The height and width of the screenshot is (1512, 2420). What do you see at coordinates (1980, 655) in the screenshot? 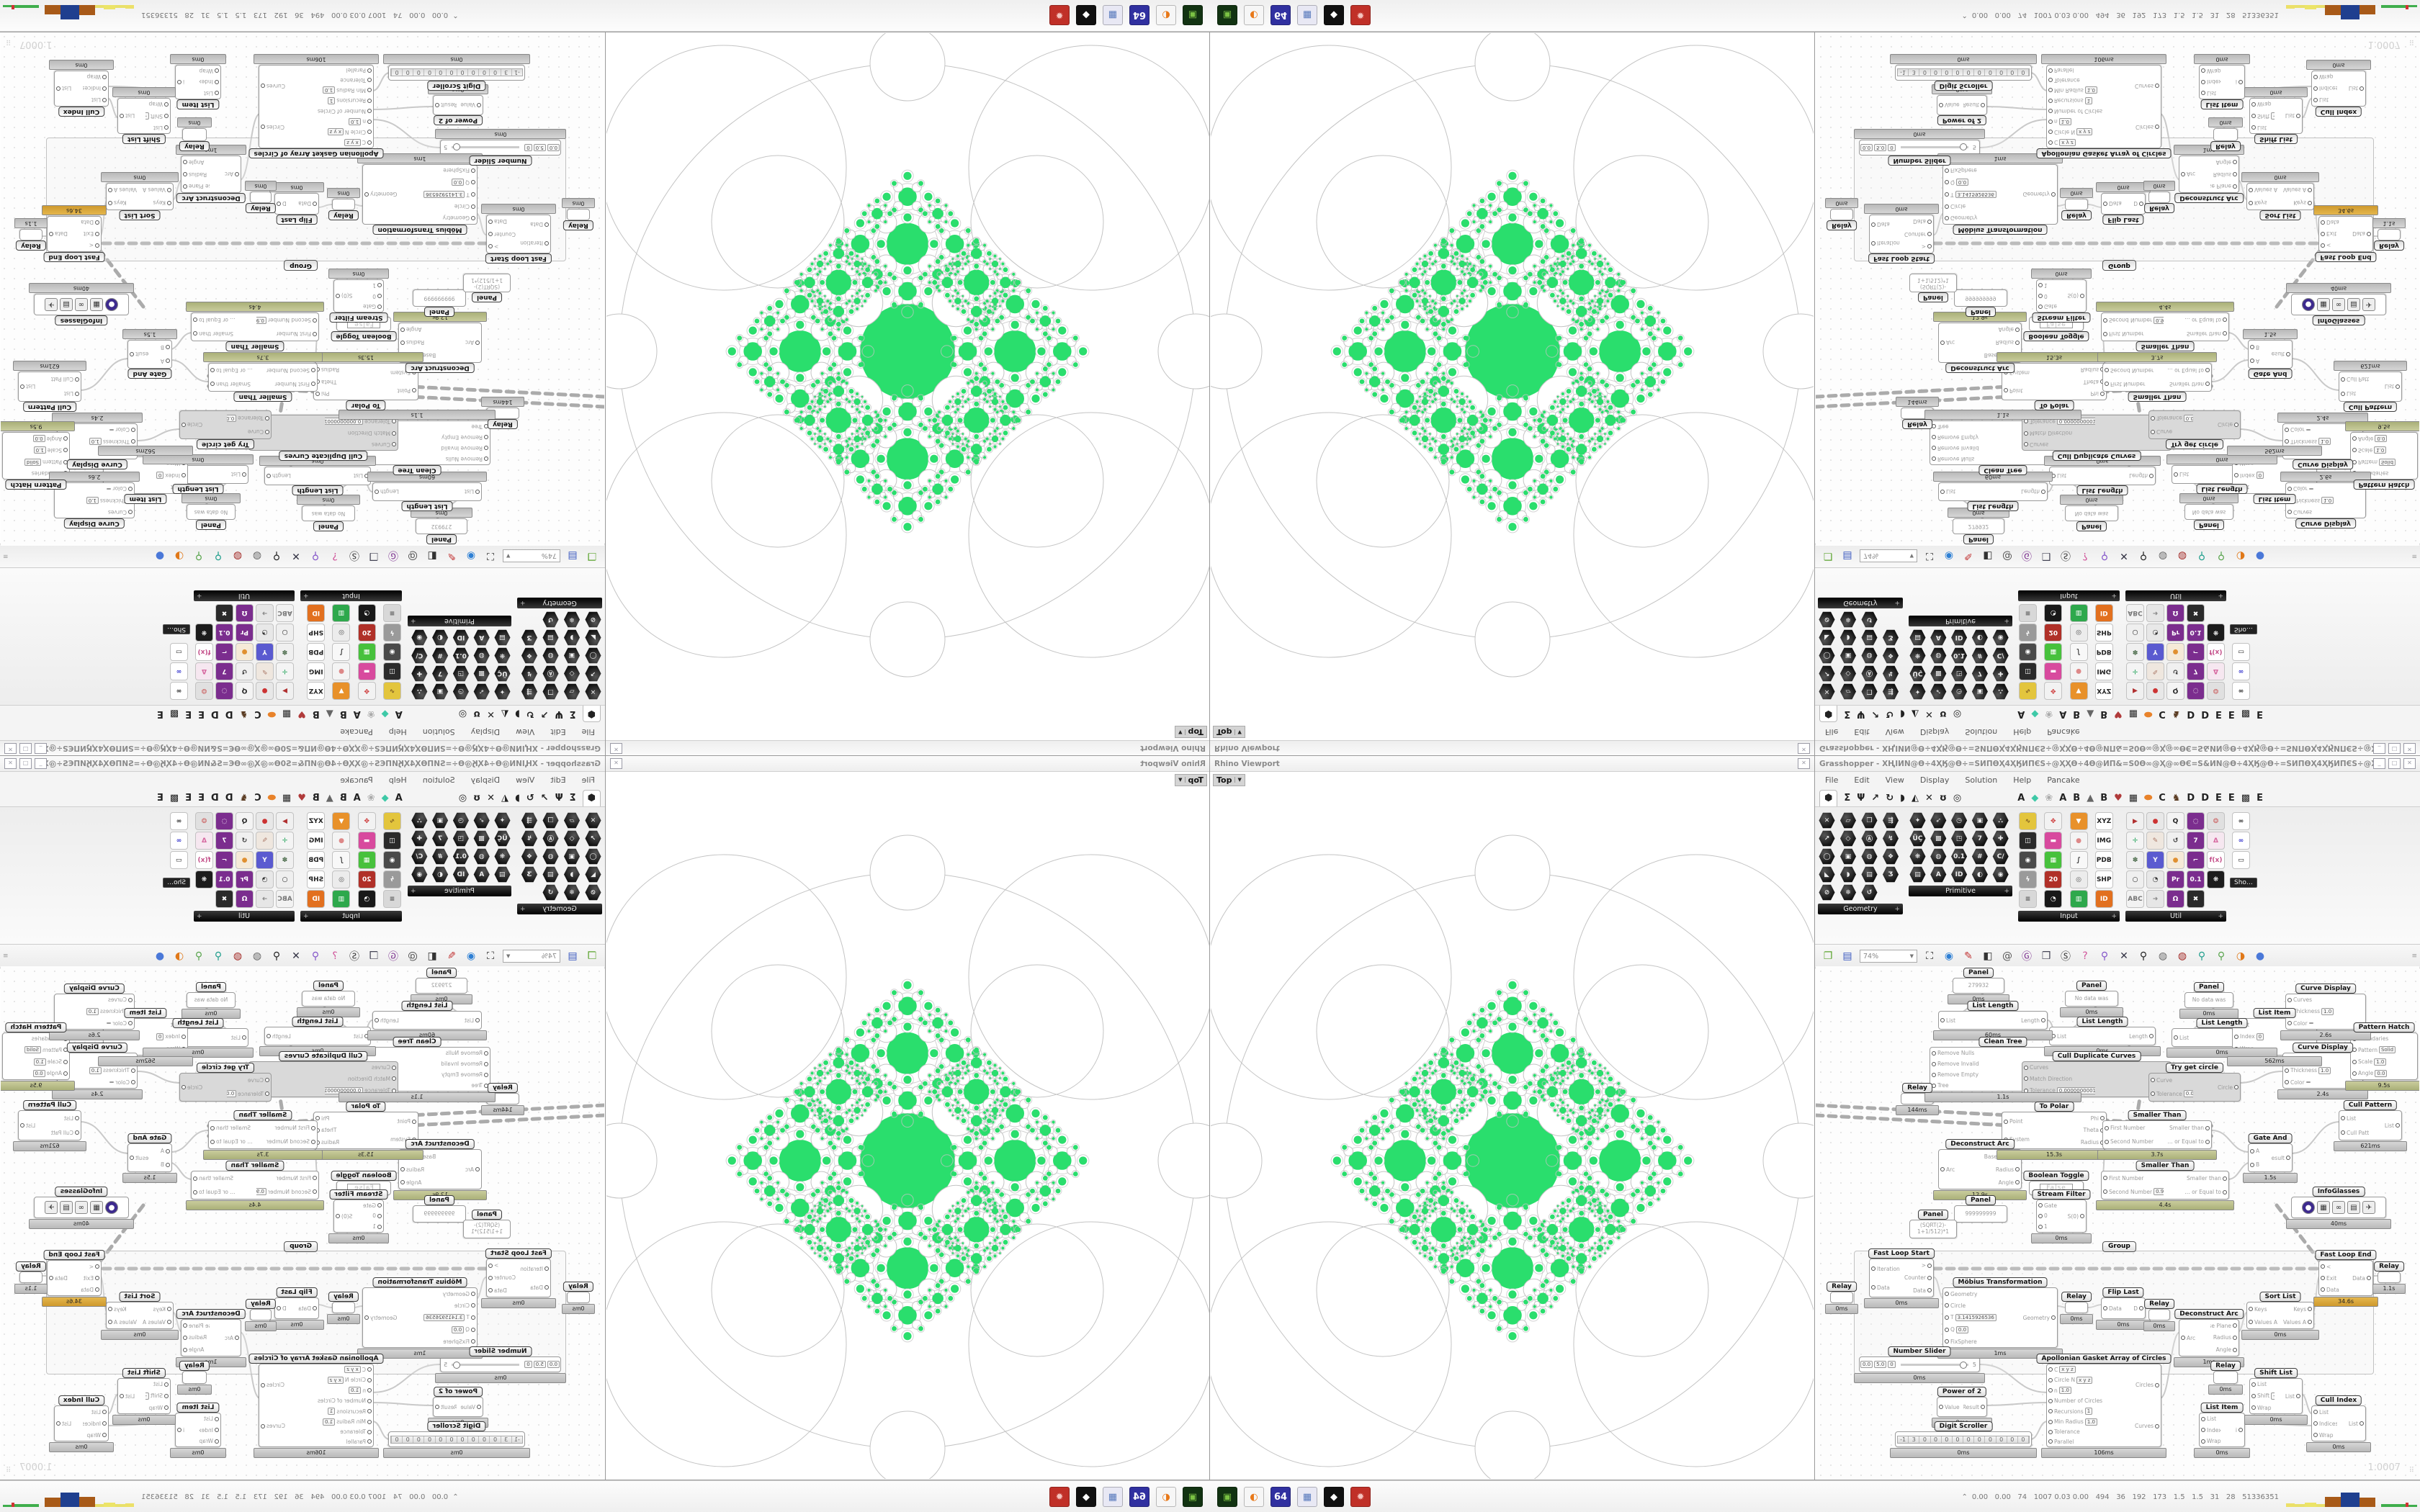
I see `component-icon-primitive-13: #` at bounding box center [1980, 655].